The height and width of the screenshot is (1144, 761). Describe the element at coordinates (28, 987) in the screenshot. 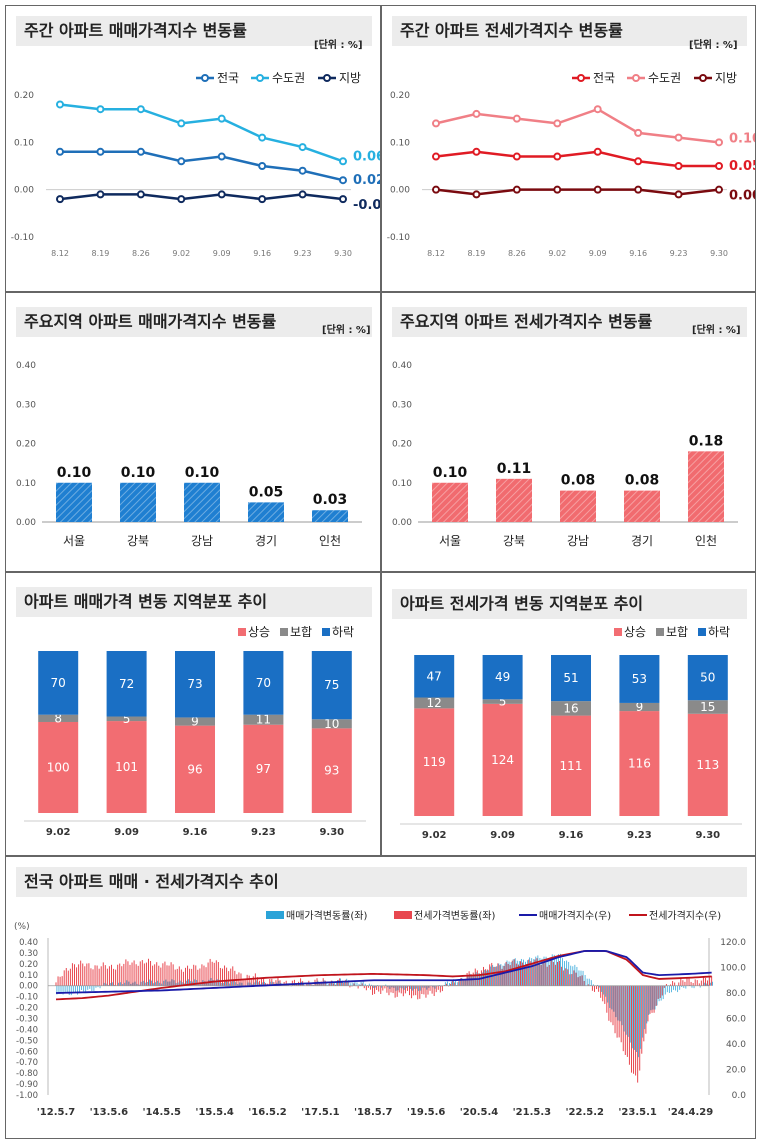

I see `left-tick-label: 0.00` at that location.